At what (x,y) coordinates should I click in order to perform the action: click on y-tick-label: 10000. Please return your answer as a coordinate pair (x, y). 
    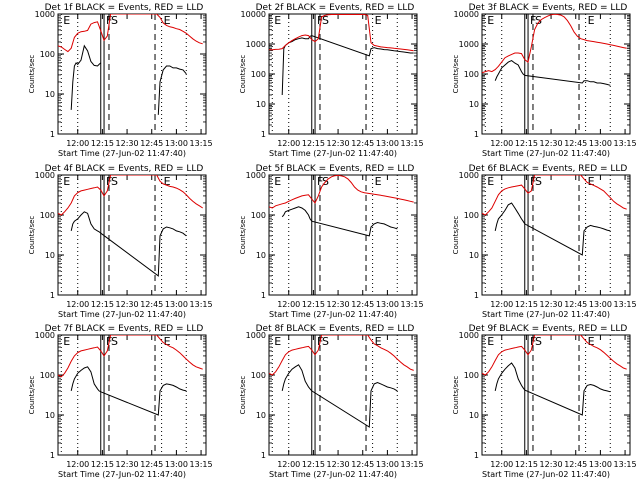
    Looking at the image, I should click on (253, 14).